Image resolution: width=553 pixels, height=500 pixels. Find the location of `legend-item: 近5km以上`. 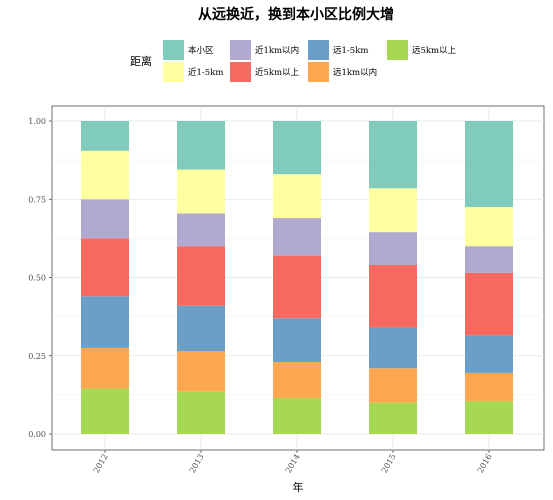

legend-item: 近5km以上 is located at coordinates (265, 72).